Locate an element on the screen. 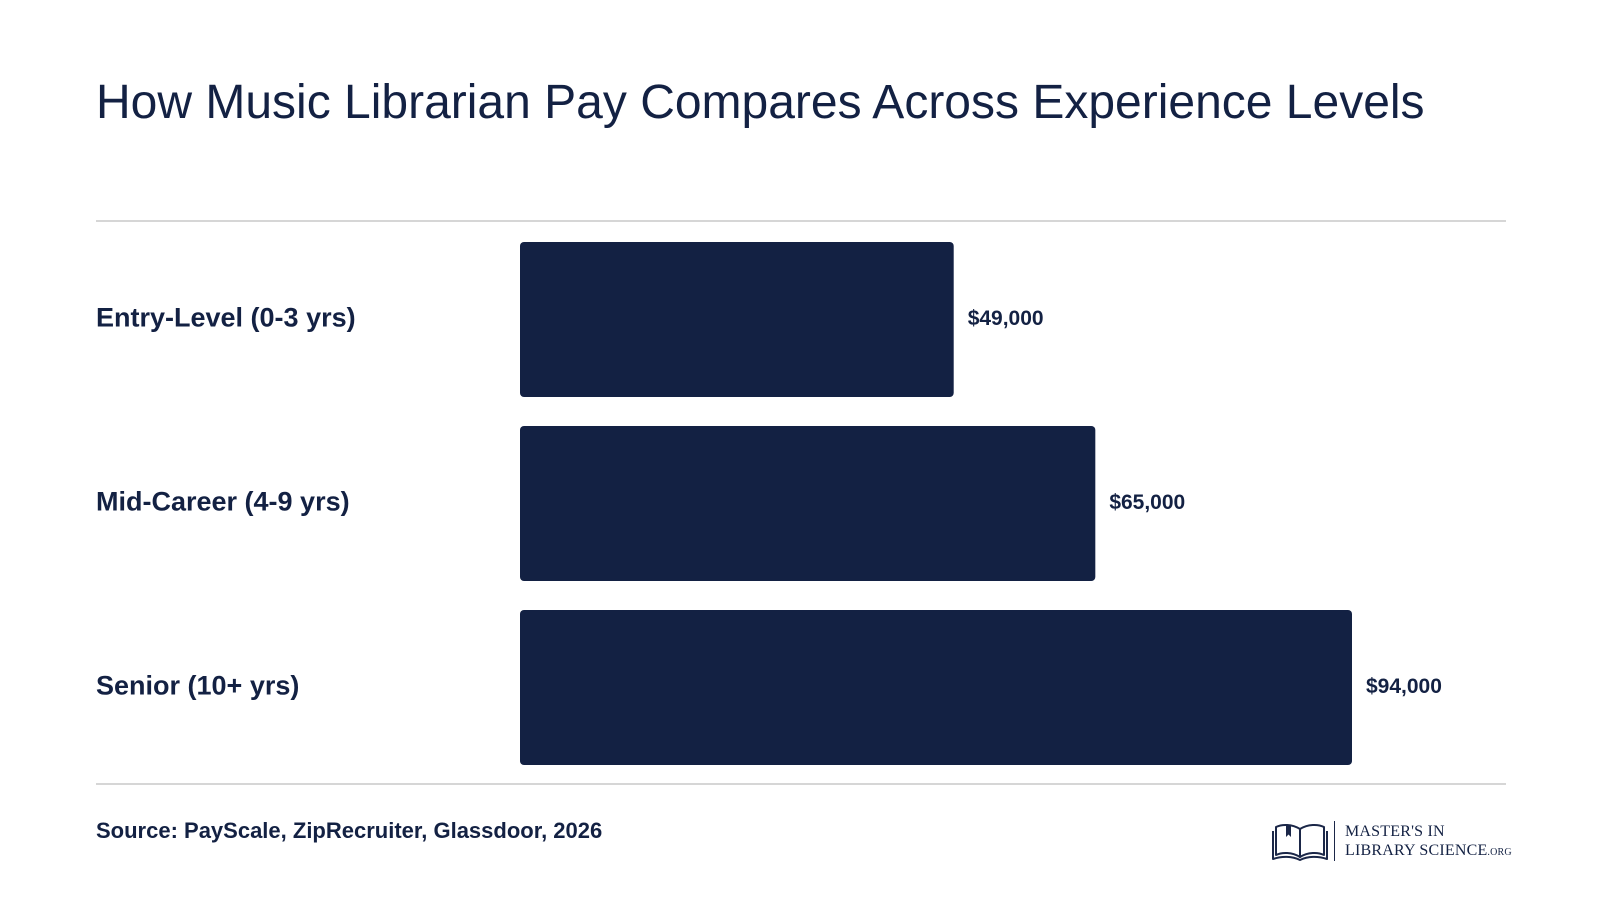  logo-text-main: LIBRARY SCIENCE is located at coordinates (1416, 850).